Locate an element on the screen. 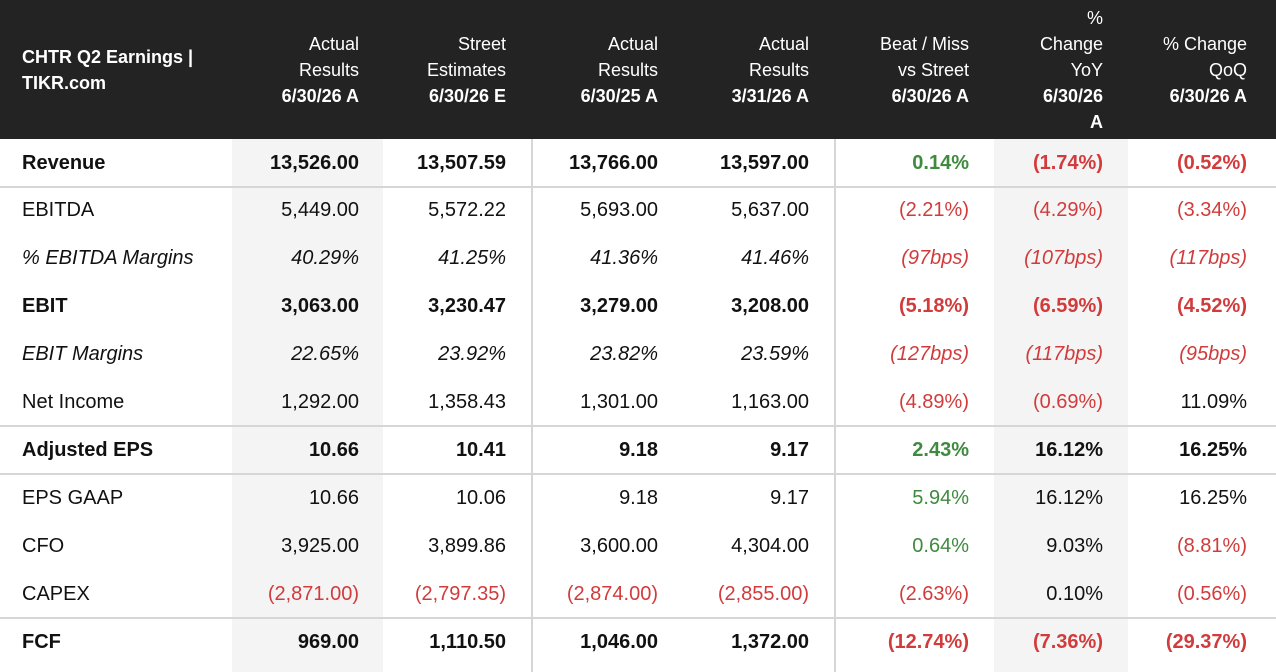  value-cell: 10.41 is located at coordinates (480, 449).